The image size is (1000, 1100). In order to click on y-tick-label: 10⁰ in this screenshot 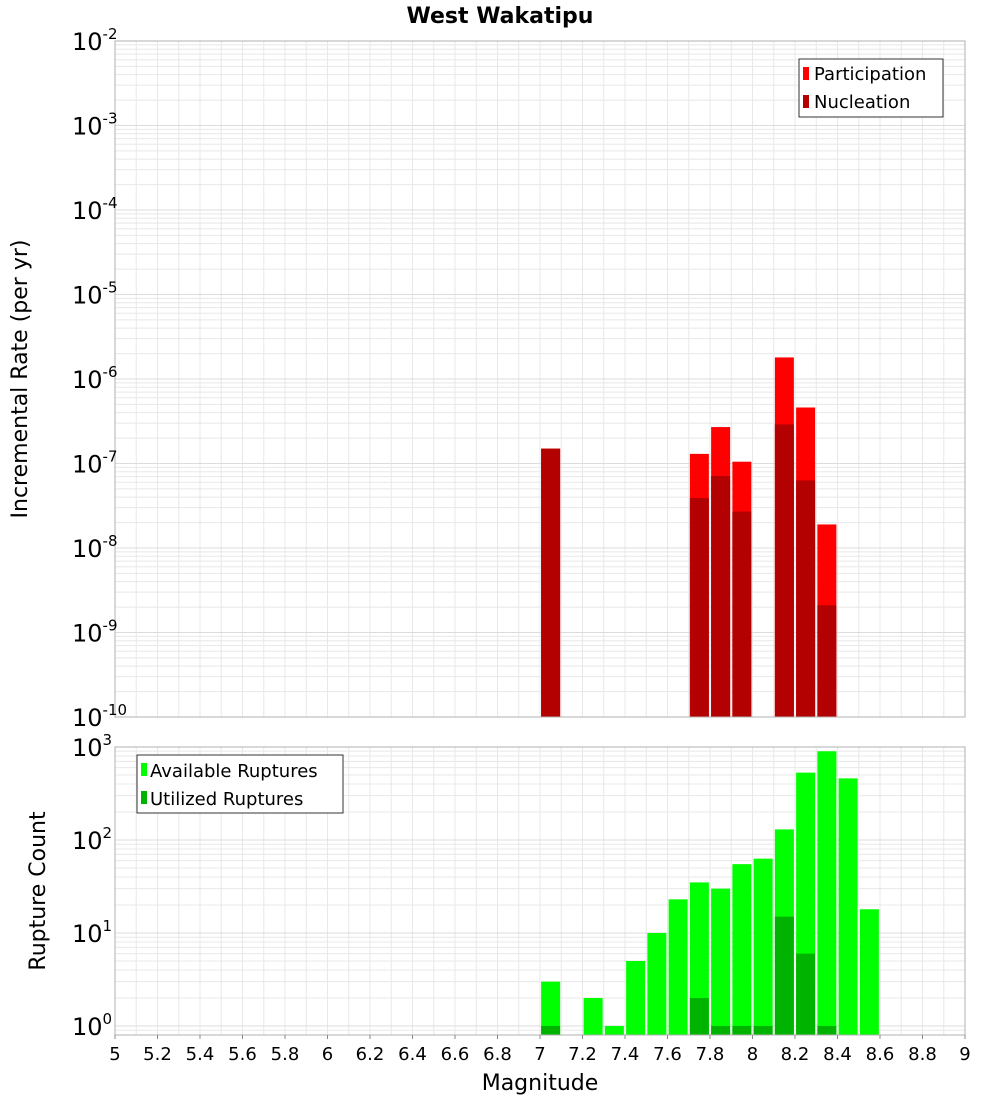, I will do `click(92, 1025)`.